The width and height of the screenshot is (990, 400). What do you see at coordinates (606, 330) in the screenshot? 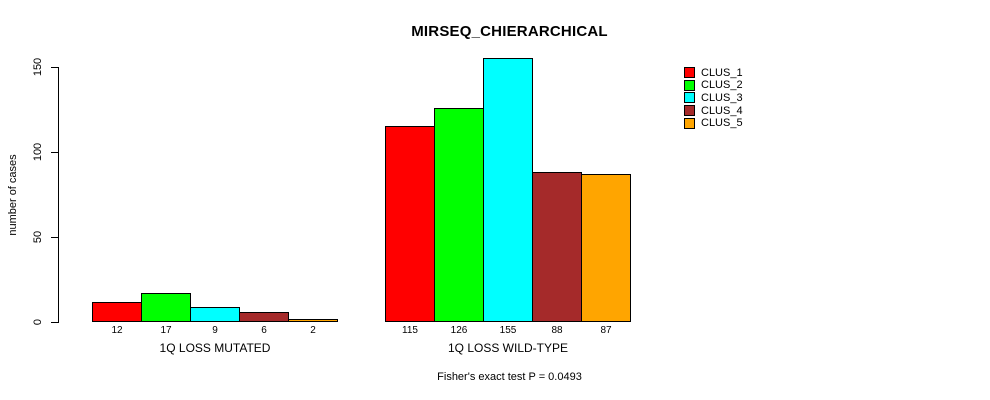
I see `bar-value-label: 87` at bounding box center [606, 330].